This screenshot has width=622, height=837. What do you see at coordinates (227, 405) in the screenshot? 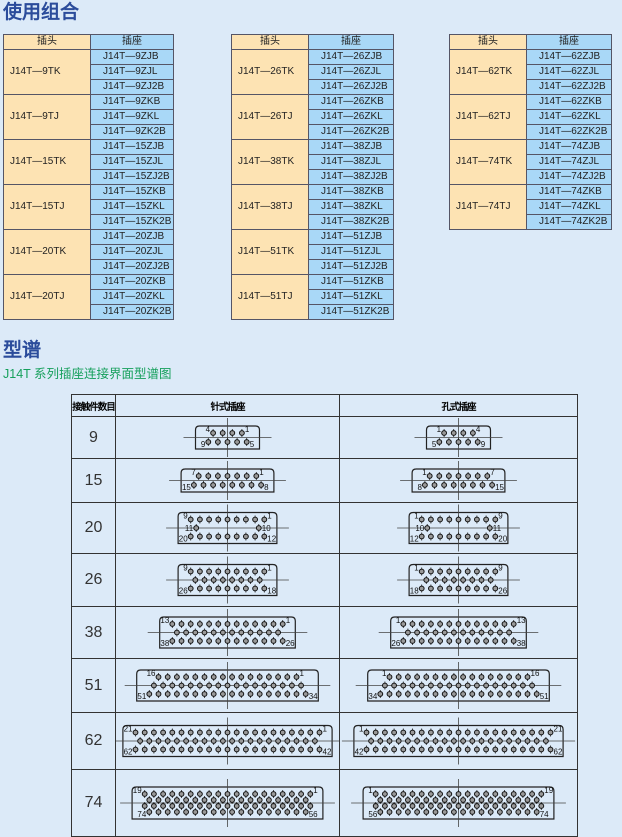
I see `spectrum-header: 针式插座` at bounding box center [227, 405].